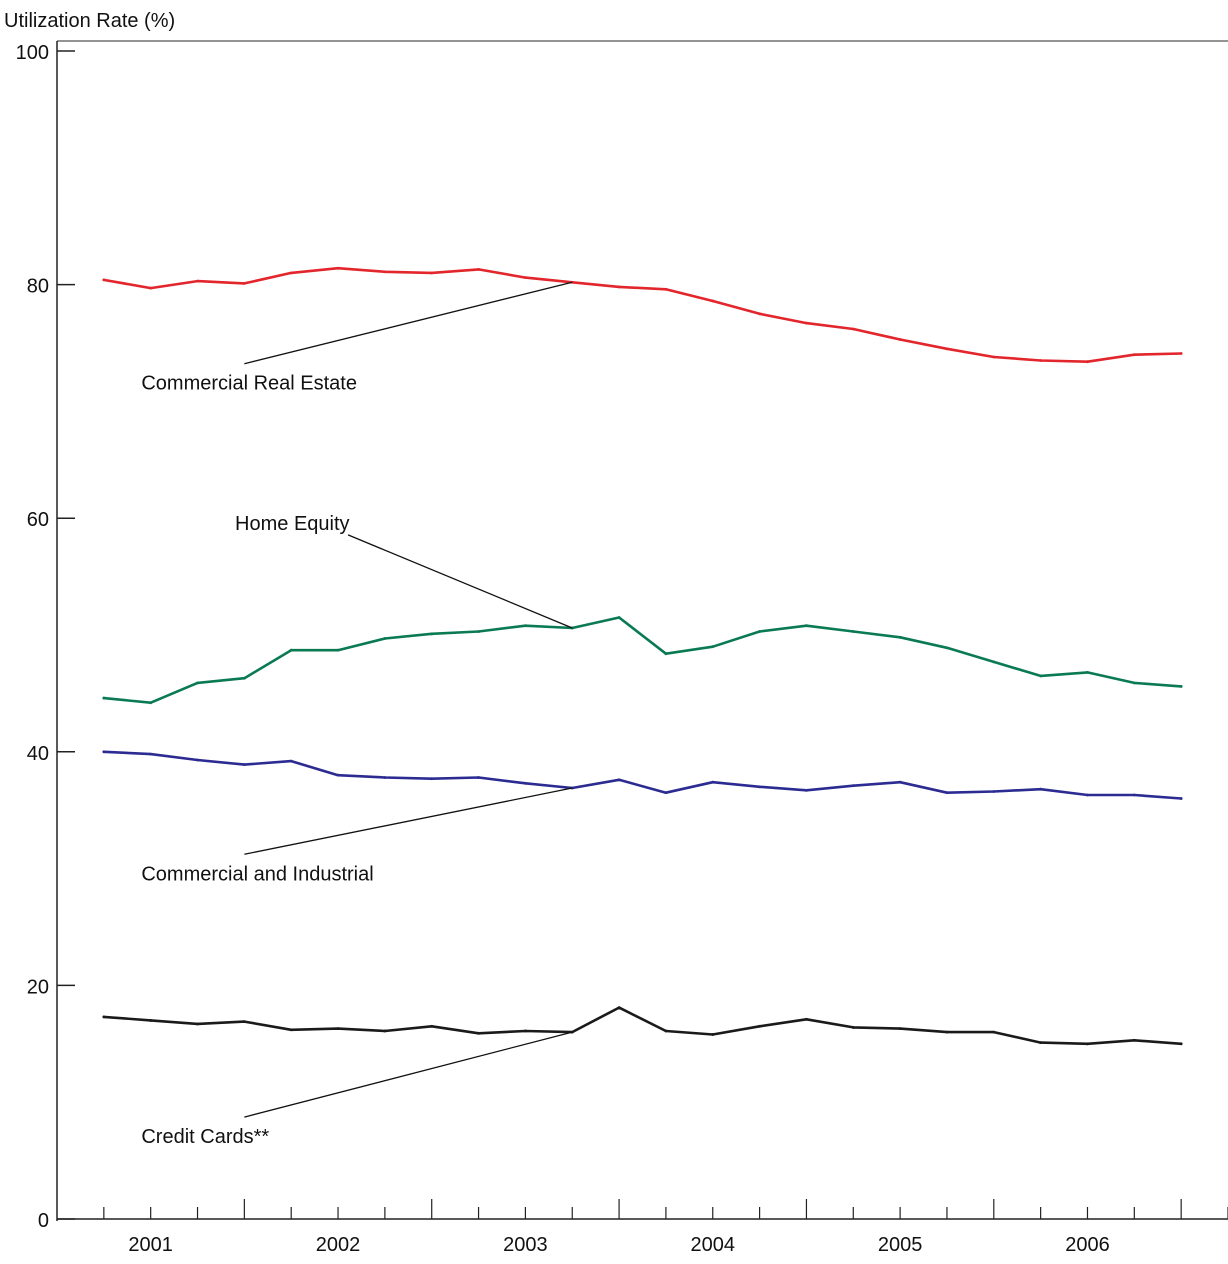  Describe the element at coordinates (525, 1245) in the screenshot. I see `x-tick-label: 2003` at that location.